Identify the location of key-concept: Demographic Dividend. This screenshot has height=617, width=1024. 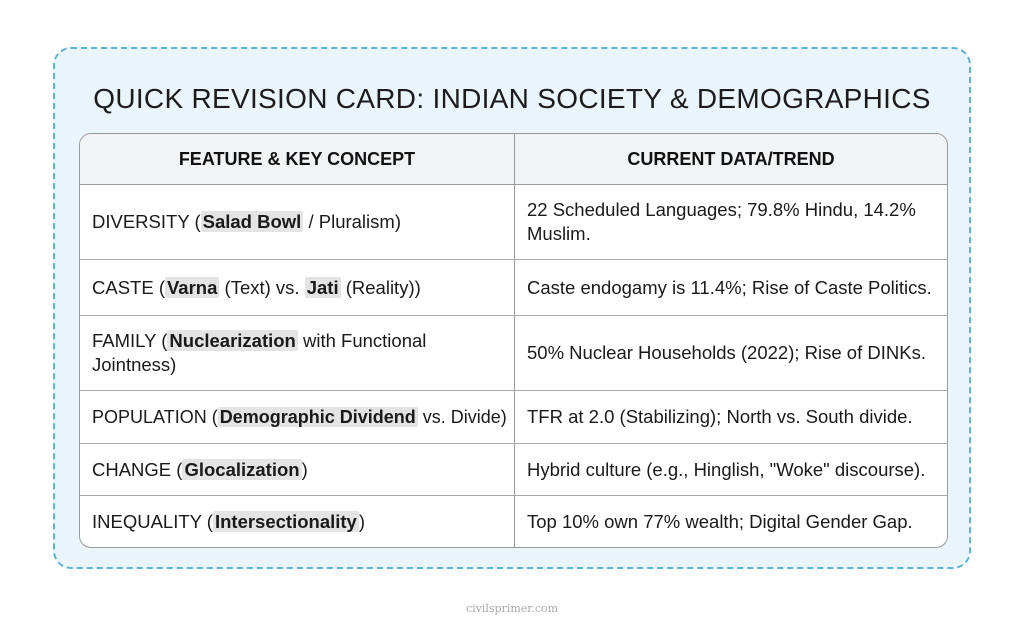
(317, 417).